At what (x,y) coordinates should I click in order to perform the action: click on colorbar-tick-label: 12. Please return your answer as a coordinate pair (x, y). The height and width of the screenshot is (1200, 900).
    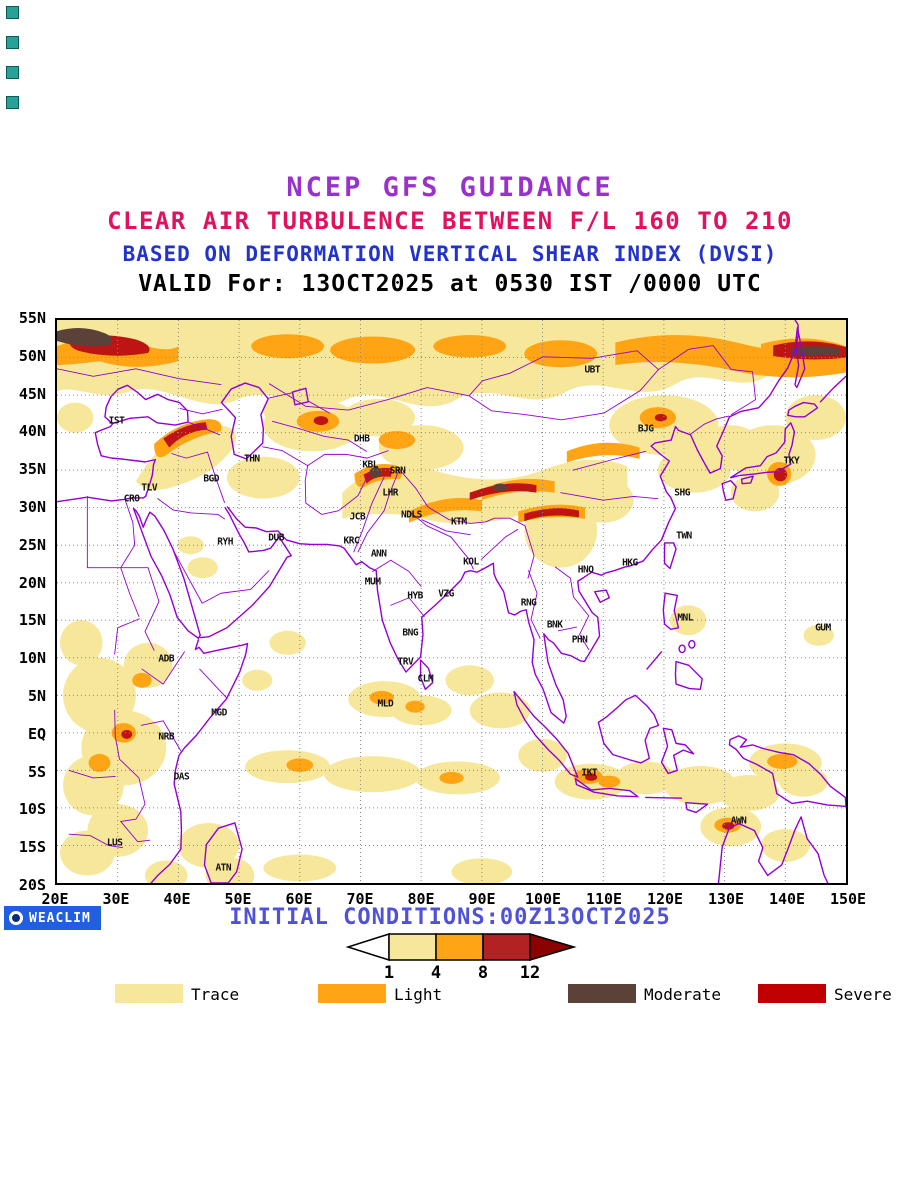
    Looking at the image, I should click on (530, 973).